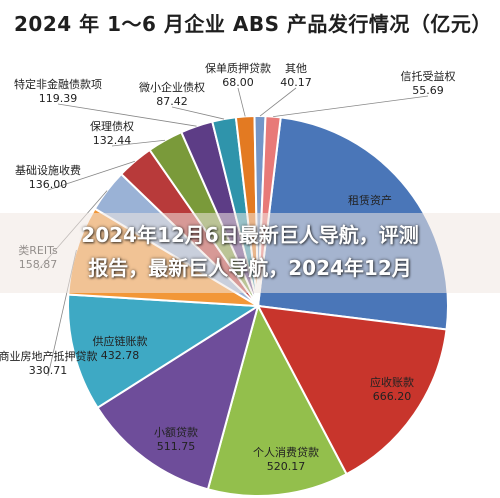 This screenshot has height=498, width=500. I want to click on title-bar: 2024 年 1～6 月企业 ABS 产品发行情况（亿元）, so click(250, 22).